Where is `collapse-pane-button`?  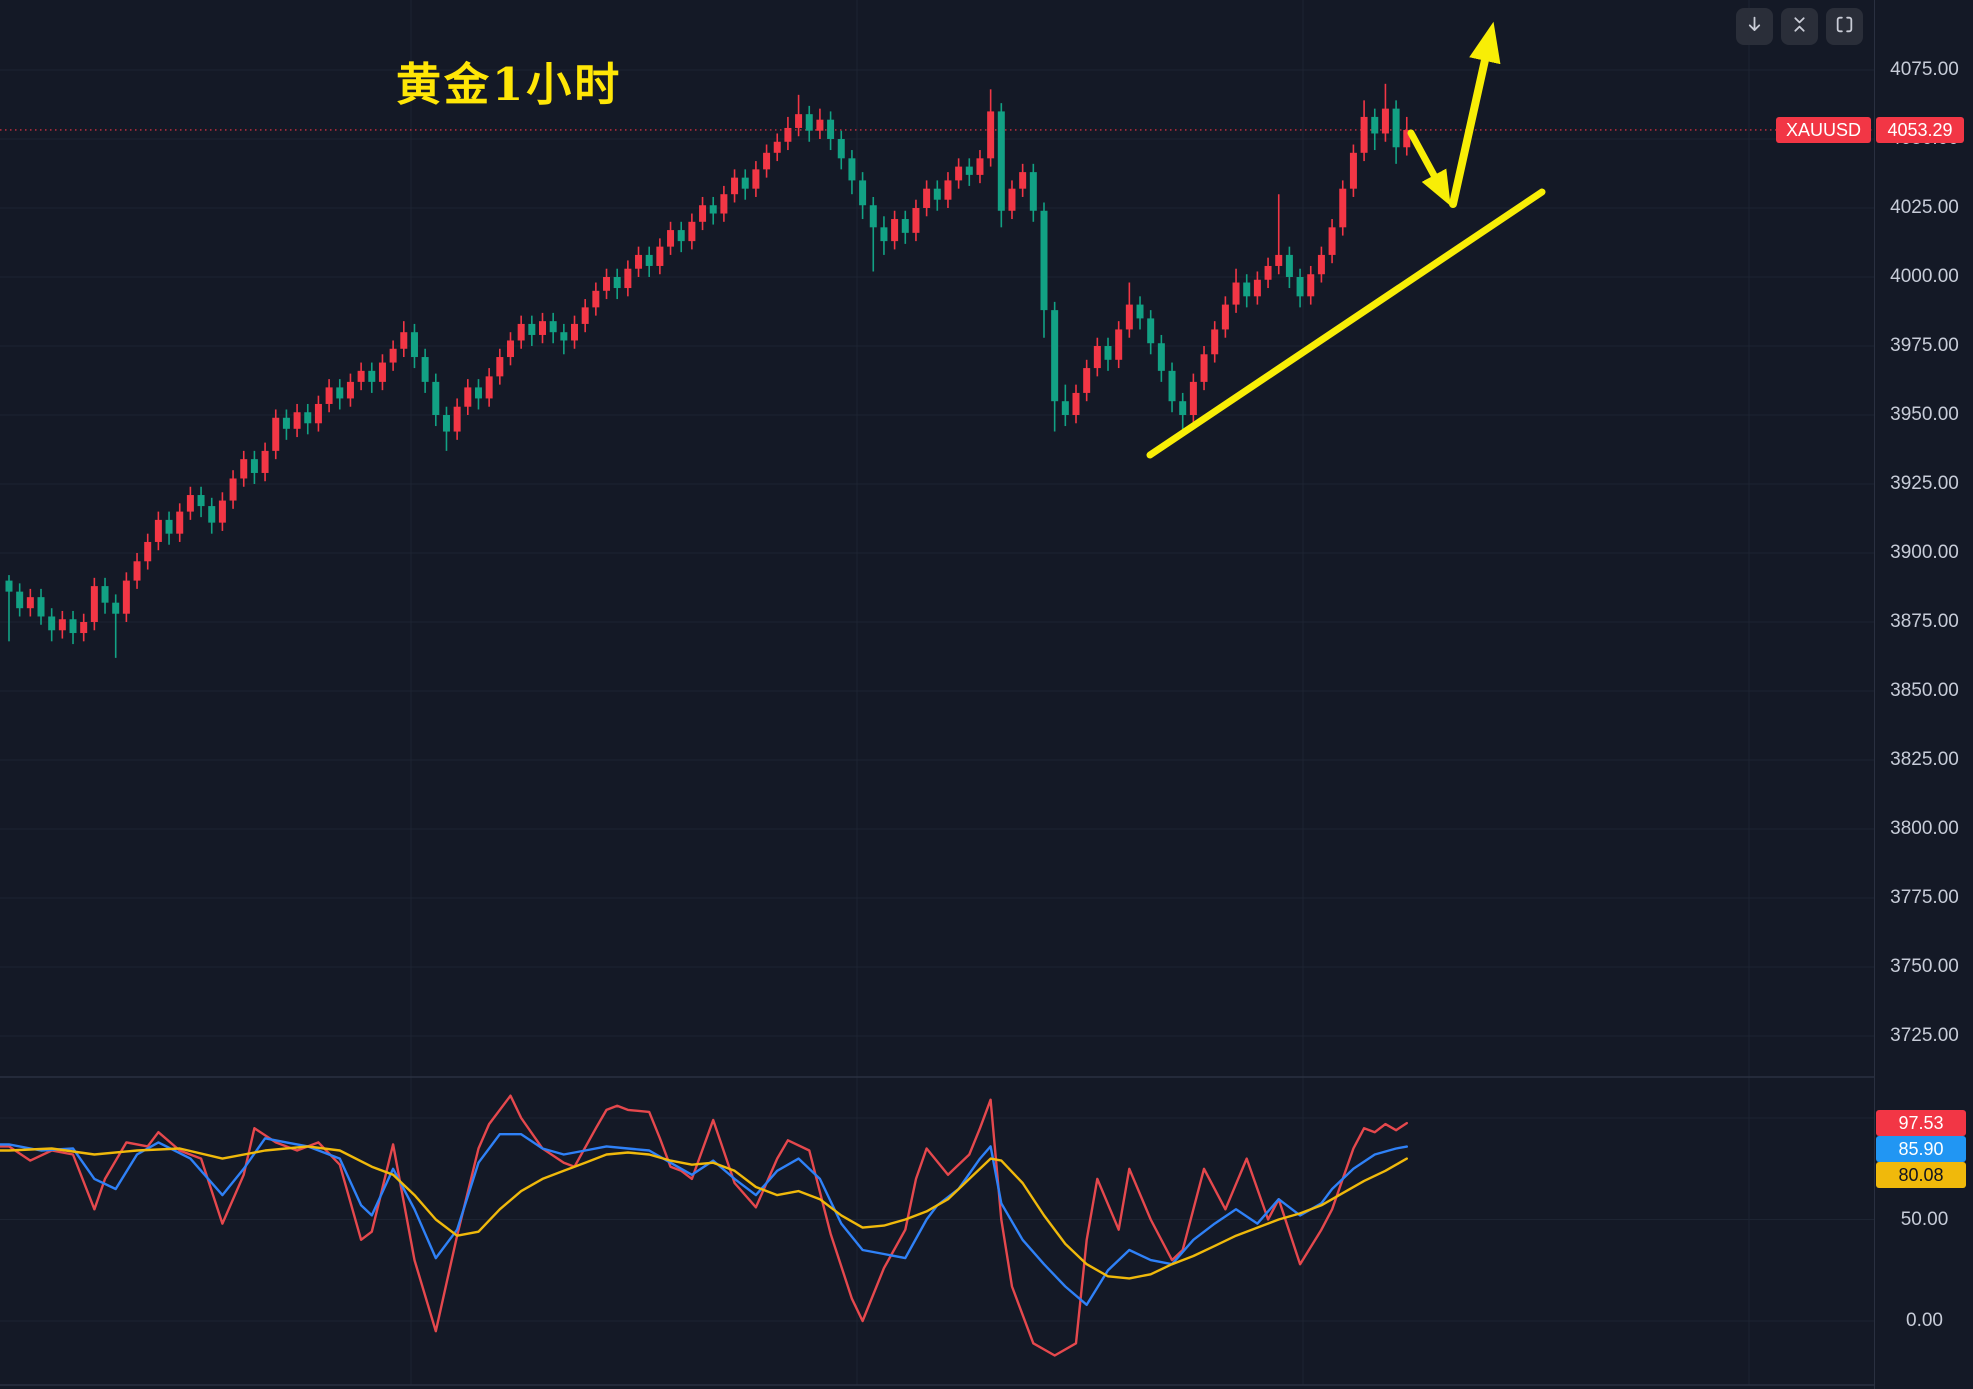 collapse-pane-button is located at coordinates (1799, 26).